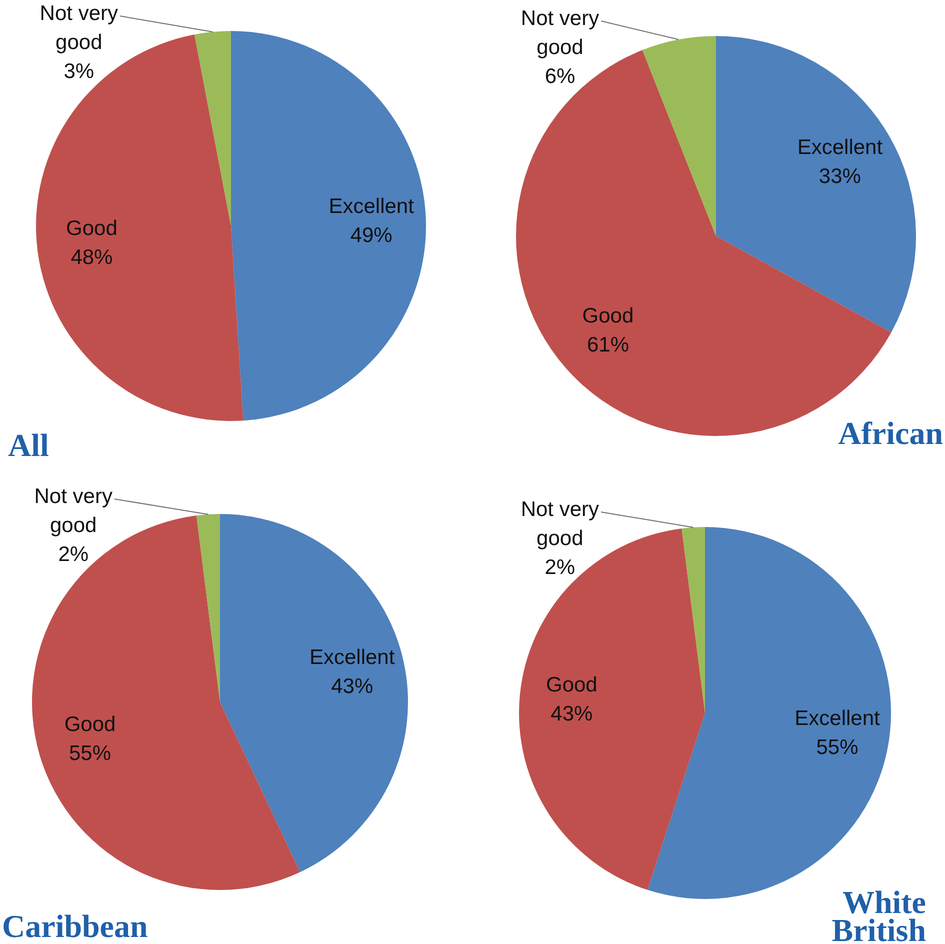  I want to click on text: African, so click(890, 433).